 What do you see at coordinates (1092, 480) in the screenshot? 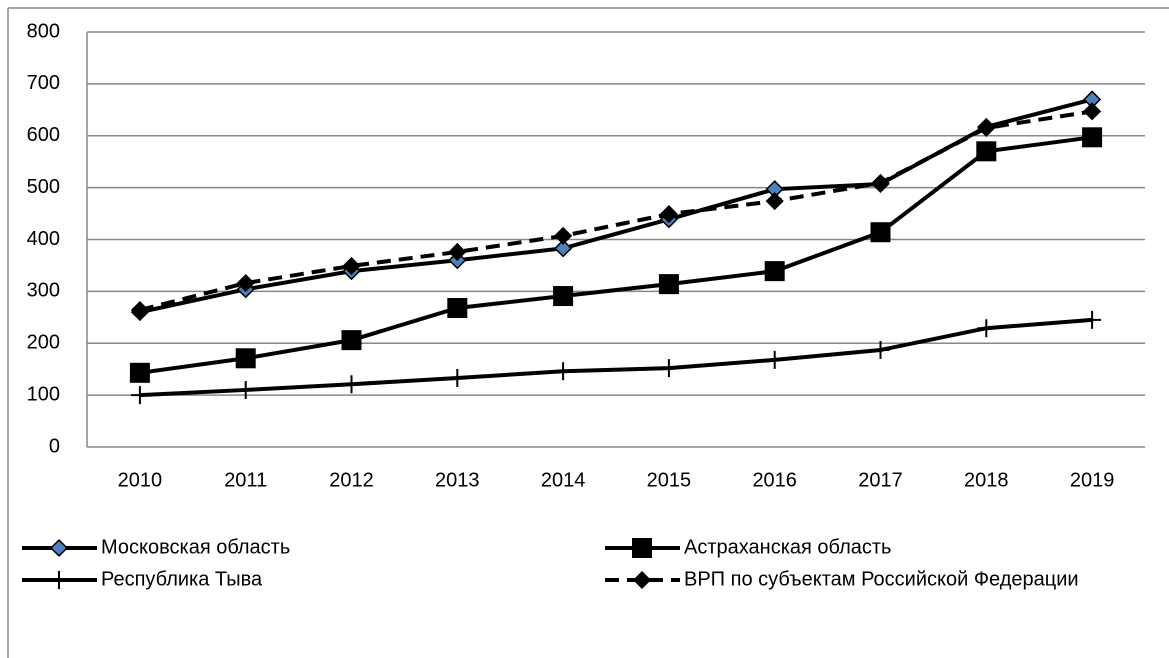
I see `x-tick-label: 2019` at bounding box center [1092, 480].